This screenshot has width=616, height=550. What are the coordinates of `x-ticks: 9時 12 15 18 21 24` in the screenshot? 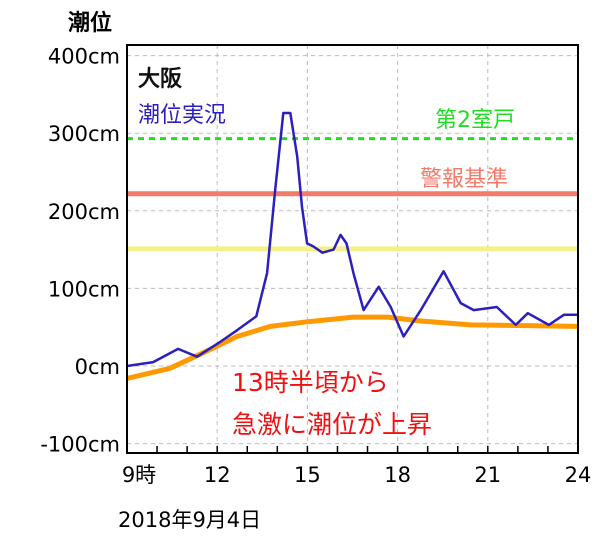 It's located at (357, 466).